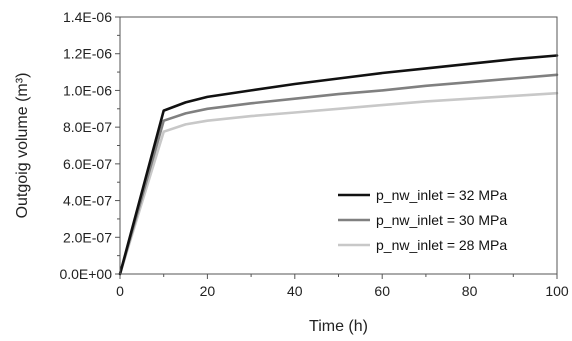  I want to click on x-tick-label: 100, so click(557, 291).